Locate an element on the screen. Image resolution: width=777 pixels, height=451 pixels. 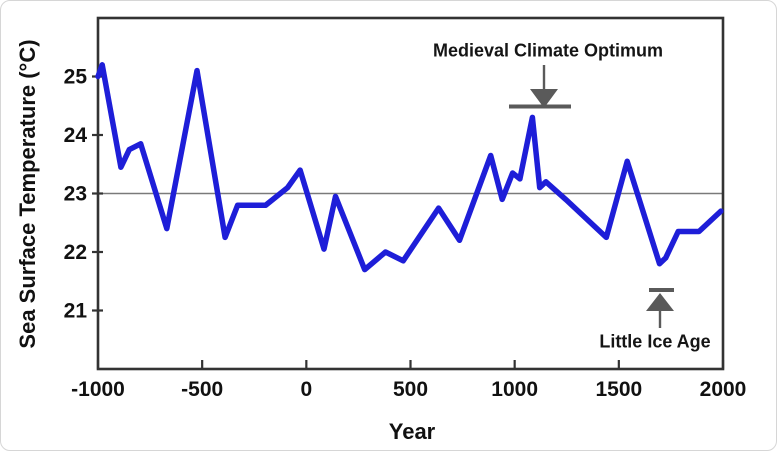
y-axis-tick-label: 21 is located at coordinates (76, 311).